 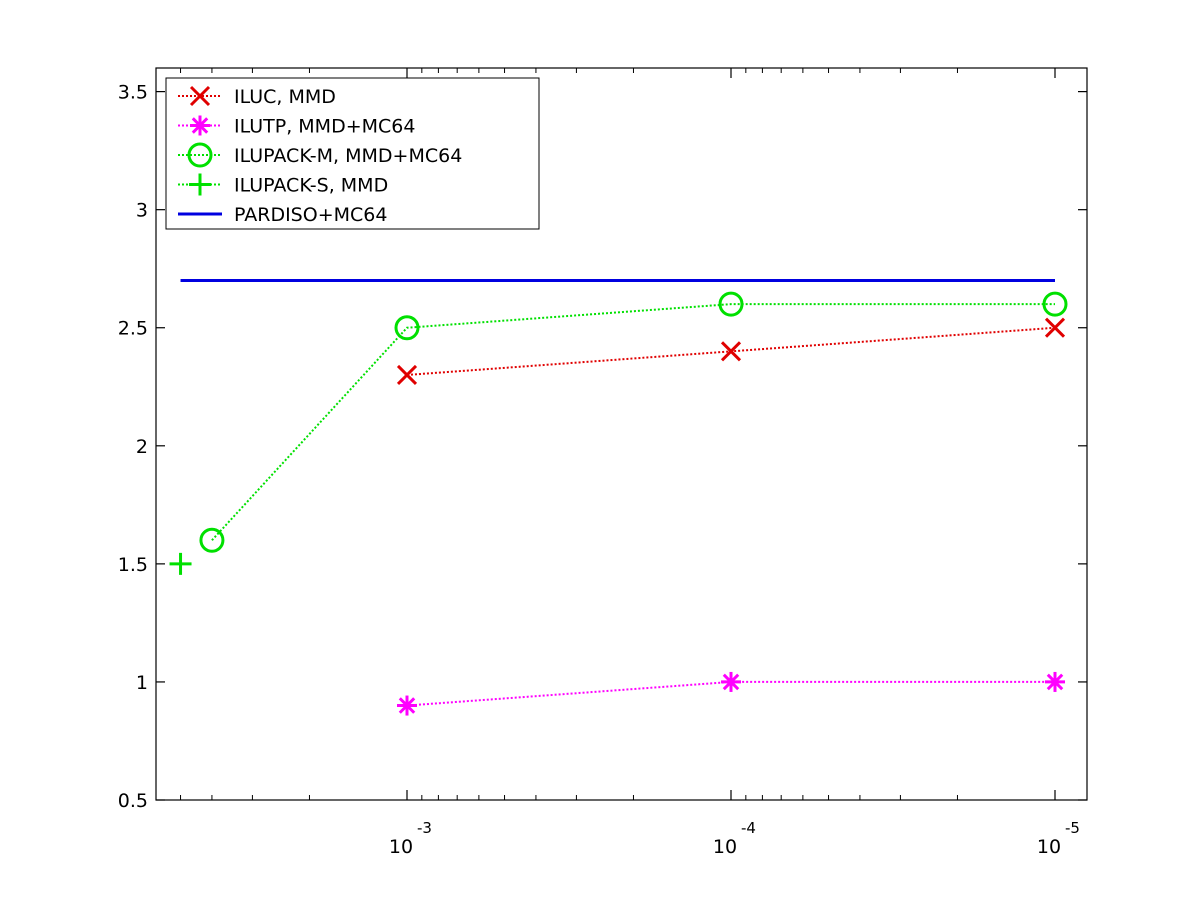 I want to click on legend-label: ILUPACK-S, MMD, so click(x=311, y=186).